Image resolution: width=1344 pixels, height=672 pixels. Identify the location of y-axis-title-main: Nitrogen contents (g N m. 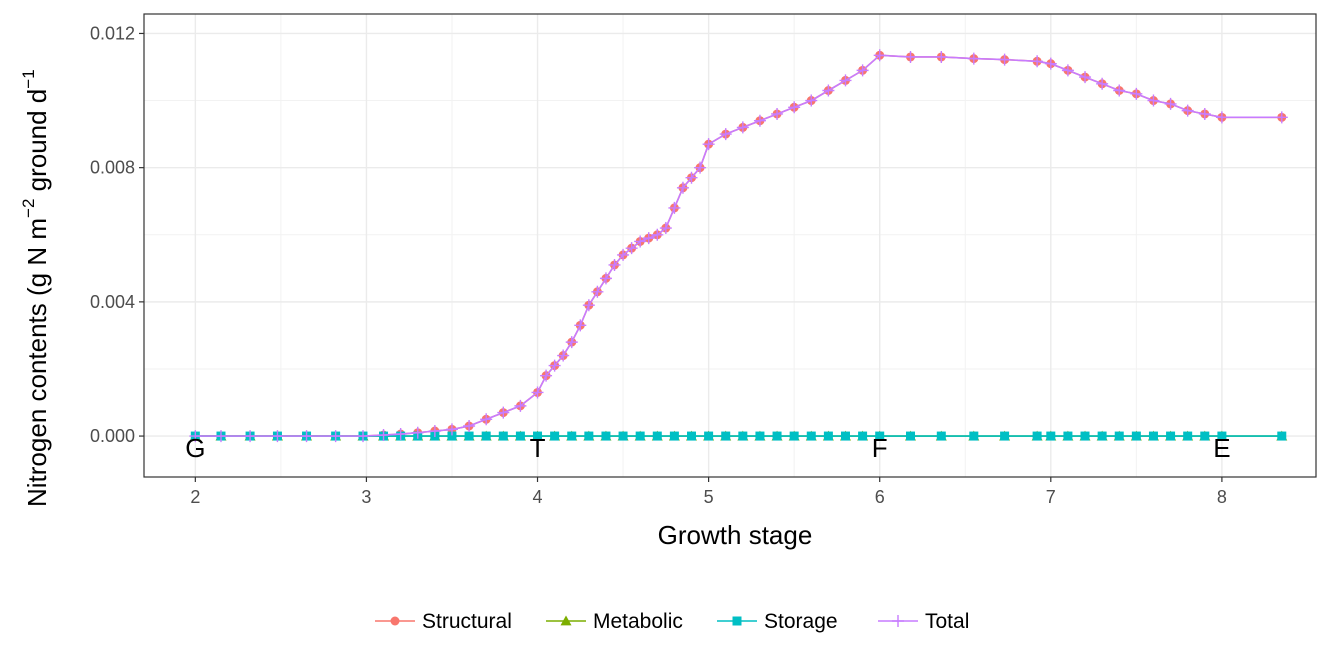
(37, 362).